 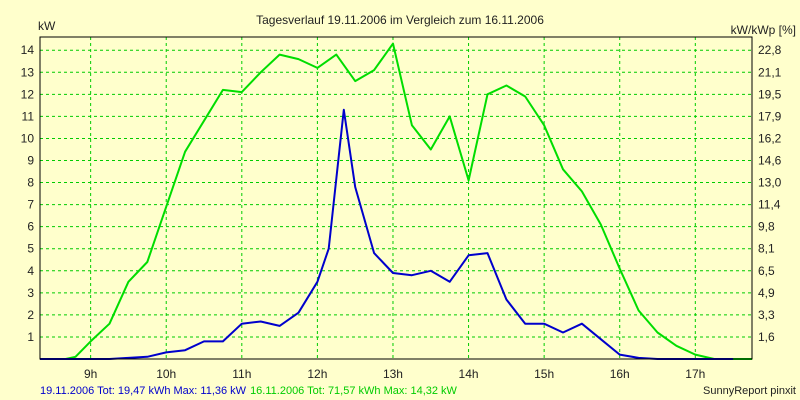 What do you see at coordinates (30, 227) in the screenshot?
I see `y-tick-label-left: 6` at bounding box center [30, 227].